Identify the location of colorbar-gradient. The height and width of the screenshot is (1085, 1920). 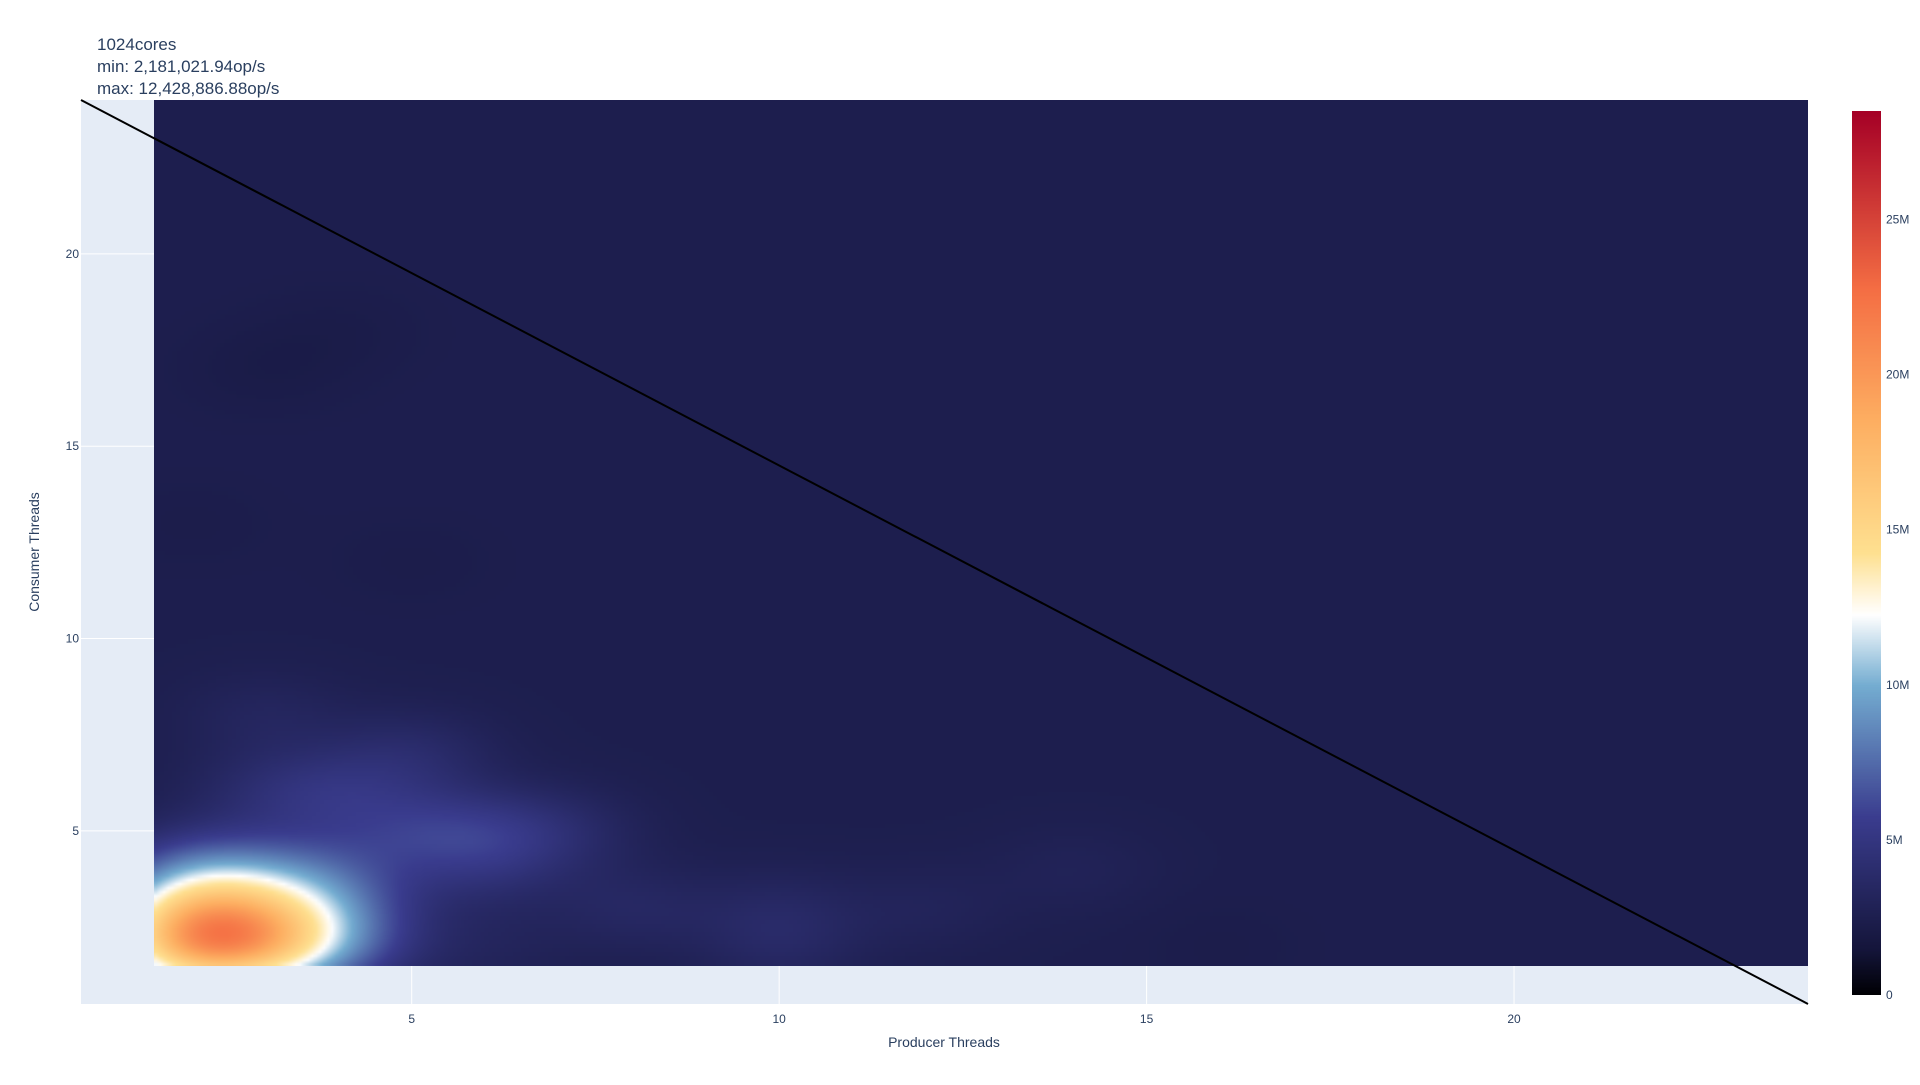
(1866, 553).